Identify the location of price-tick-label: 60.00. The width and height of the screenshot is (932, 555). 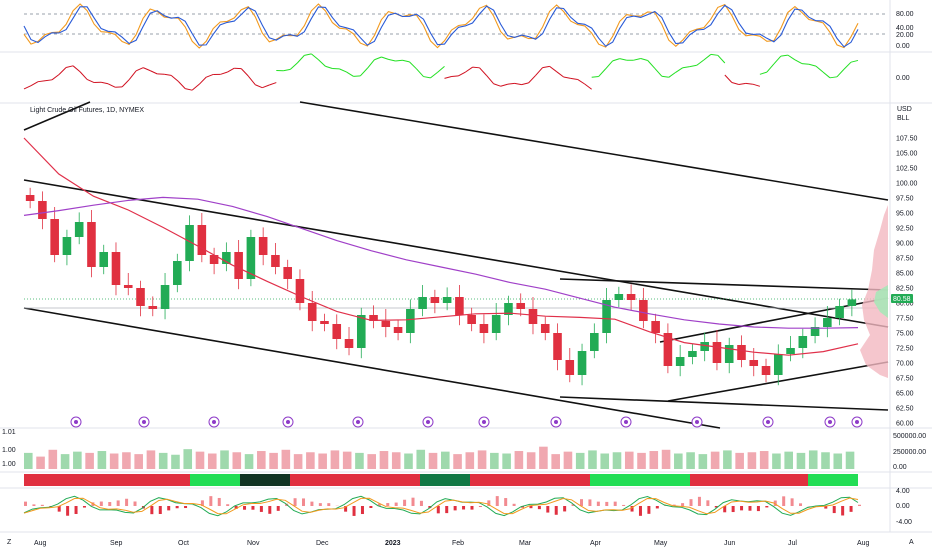
(905, 424).